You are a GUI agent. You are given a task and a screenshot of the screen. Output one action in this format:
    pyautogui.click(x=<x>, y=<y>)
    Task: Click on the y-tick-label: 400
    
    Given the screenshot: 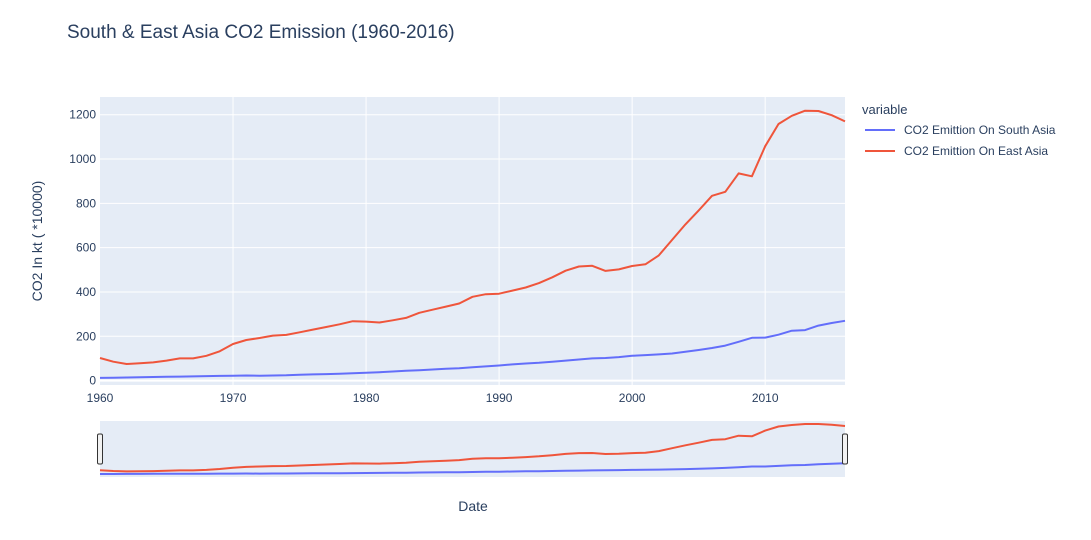 What is the action you would take?
    pyautogui.click(x=86, y=292)
    